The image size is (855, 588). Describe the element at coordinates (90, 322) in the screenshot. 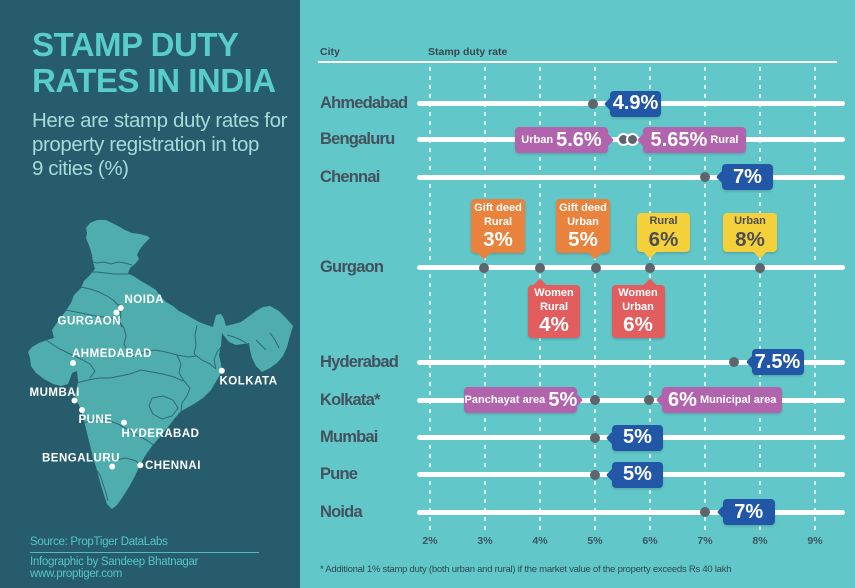

I see `svg-text: GURGAON` at that location.